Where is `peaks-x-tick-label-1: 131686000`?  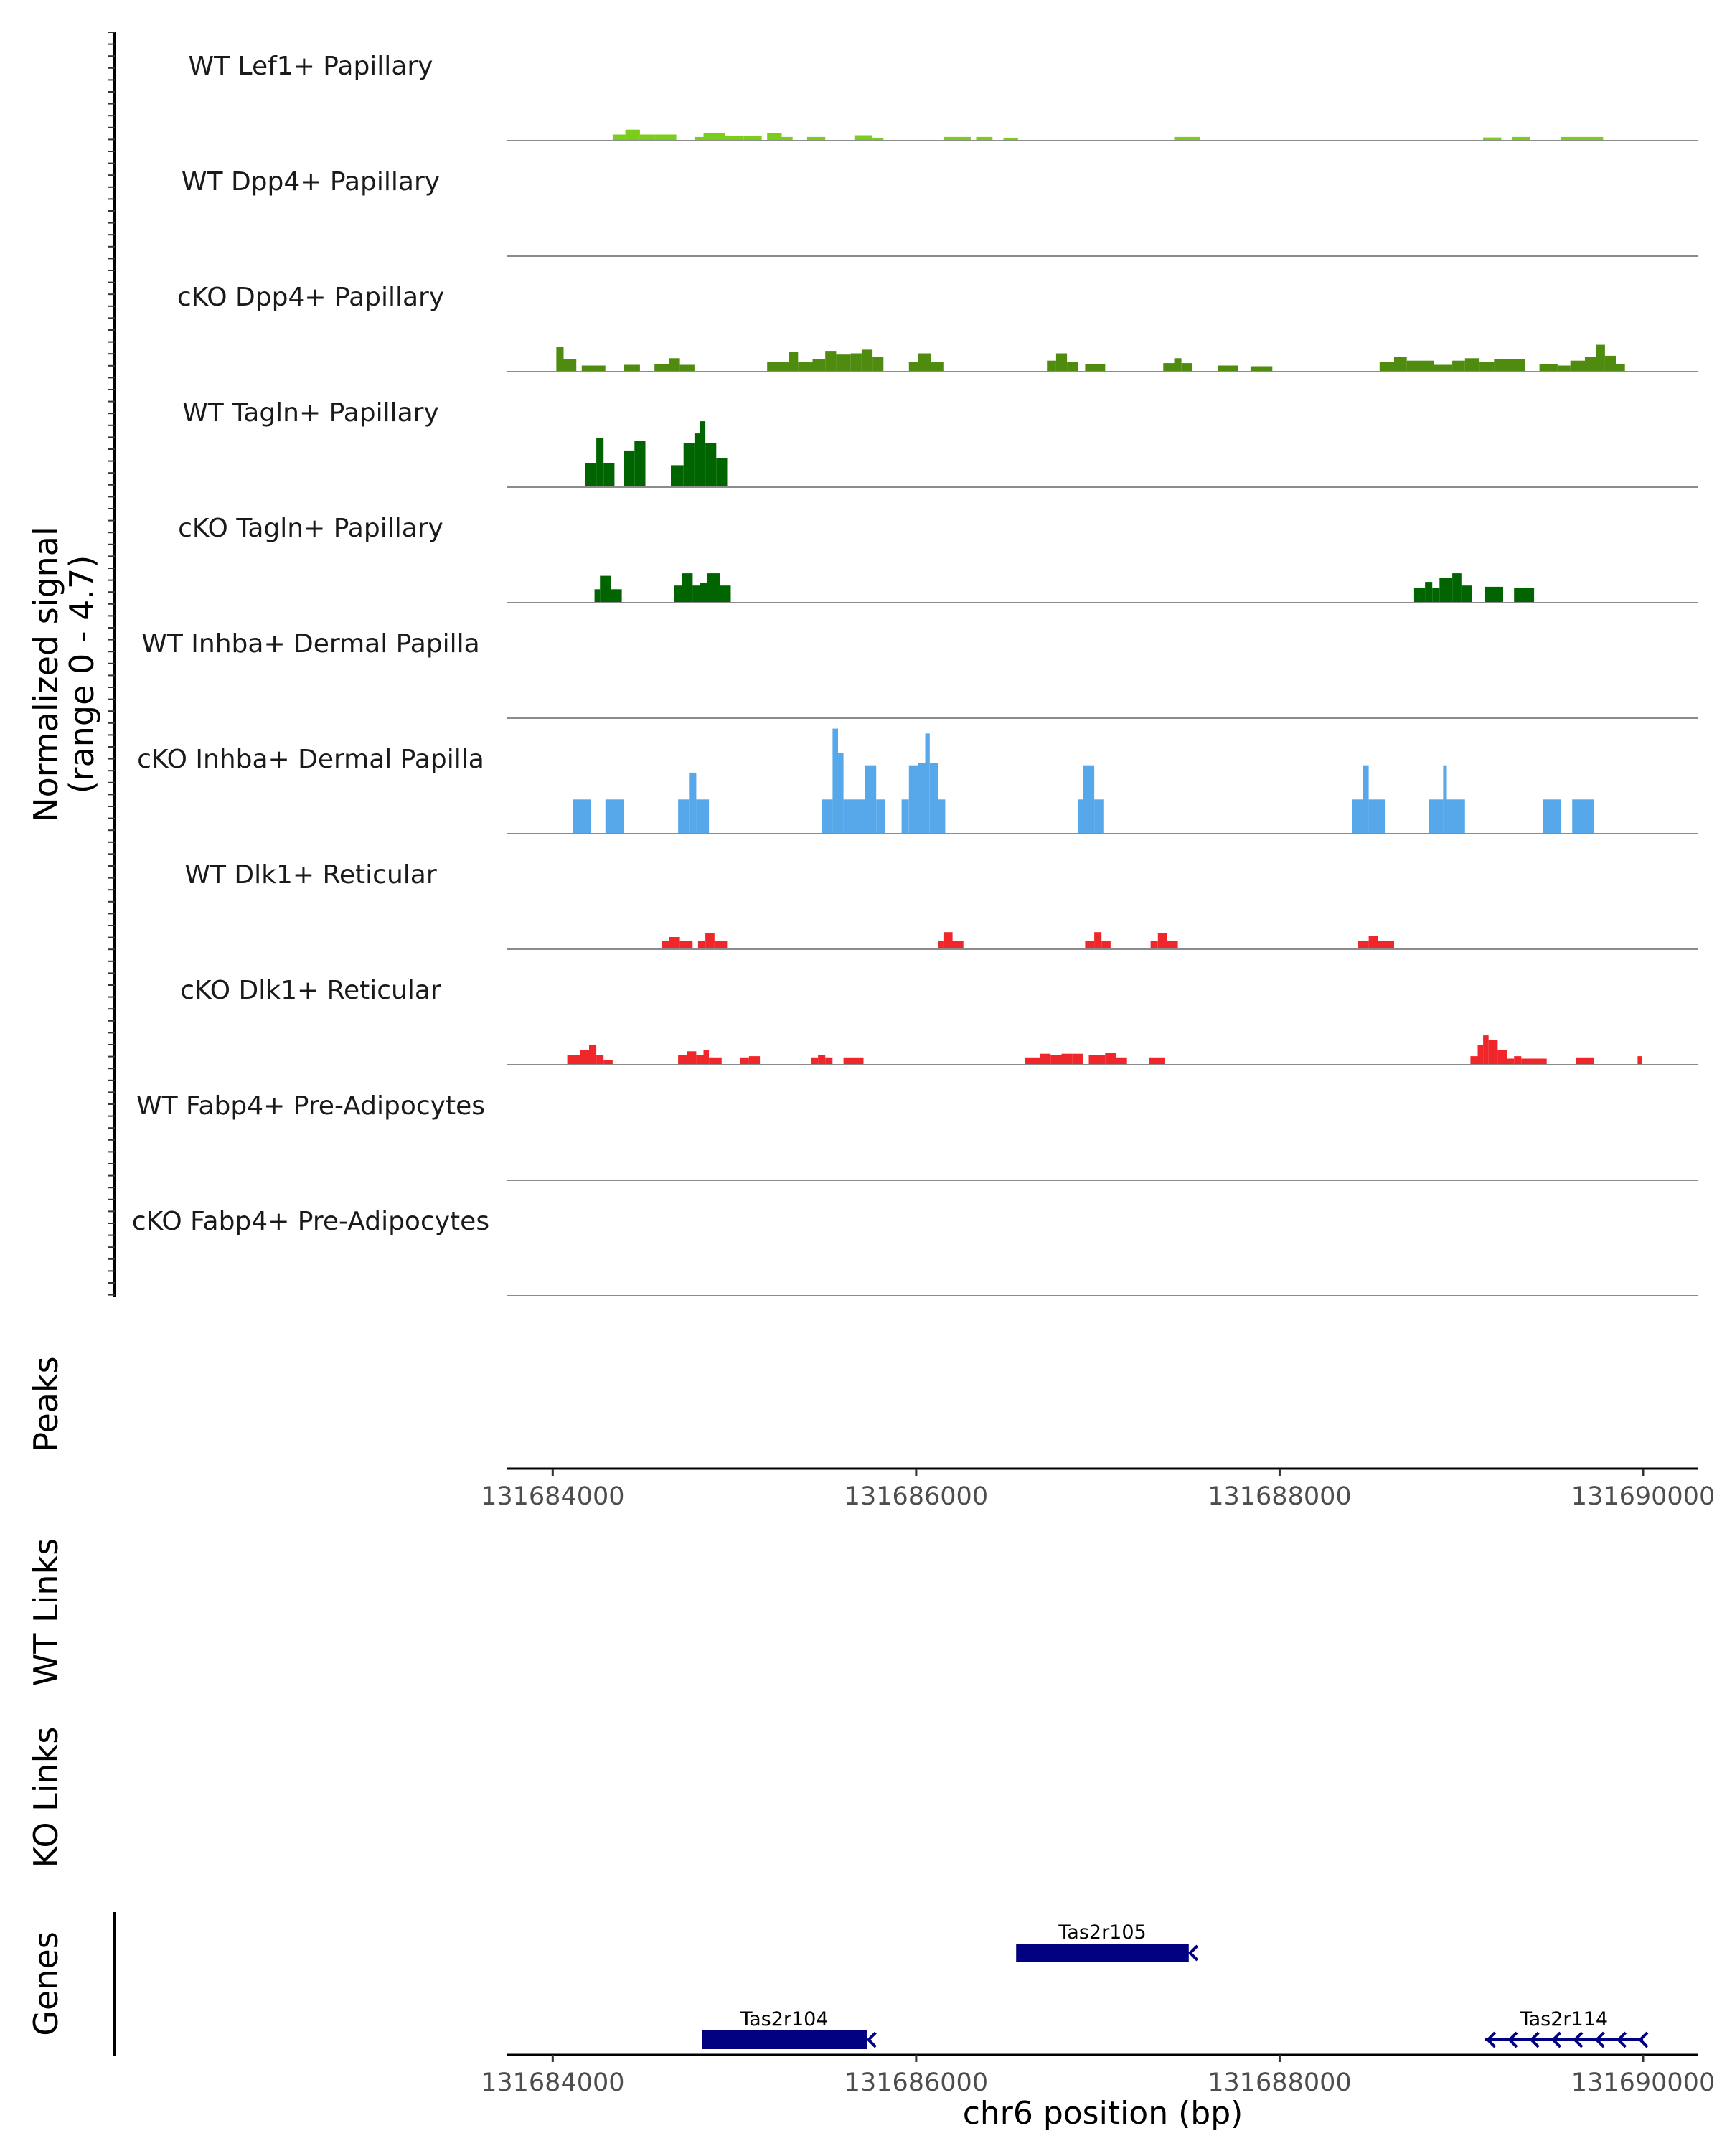 peaks-x-tick-label-1: 131686000 is located at coordinates (916, 1497).